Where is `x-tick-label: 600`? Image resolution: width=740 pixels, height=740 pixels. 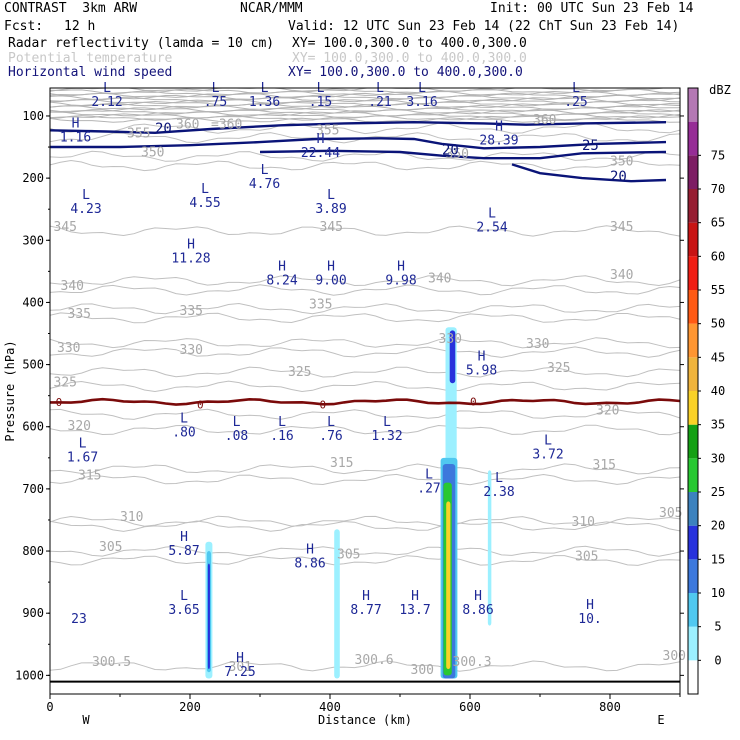 x-tick-label: 600 is located at coordinates (470, 707).